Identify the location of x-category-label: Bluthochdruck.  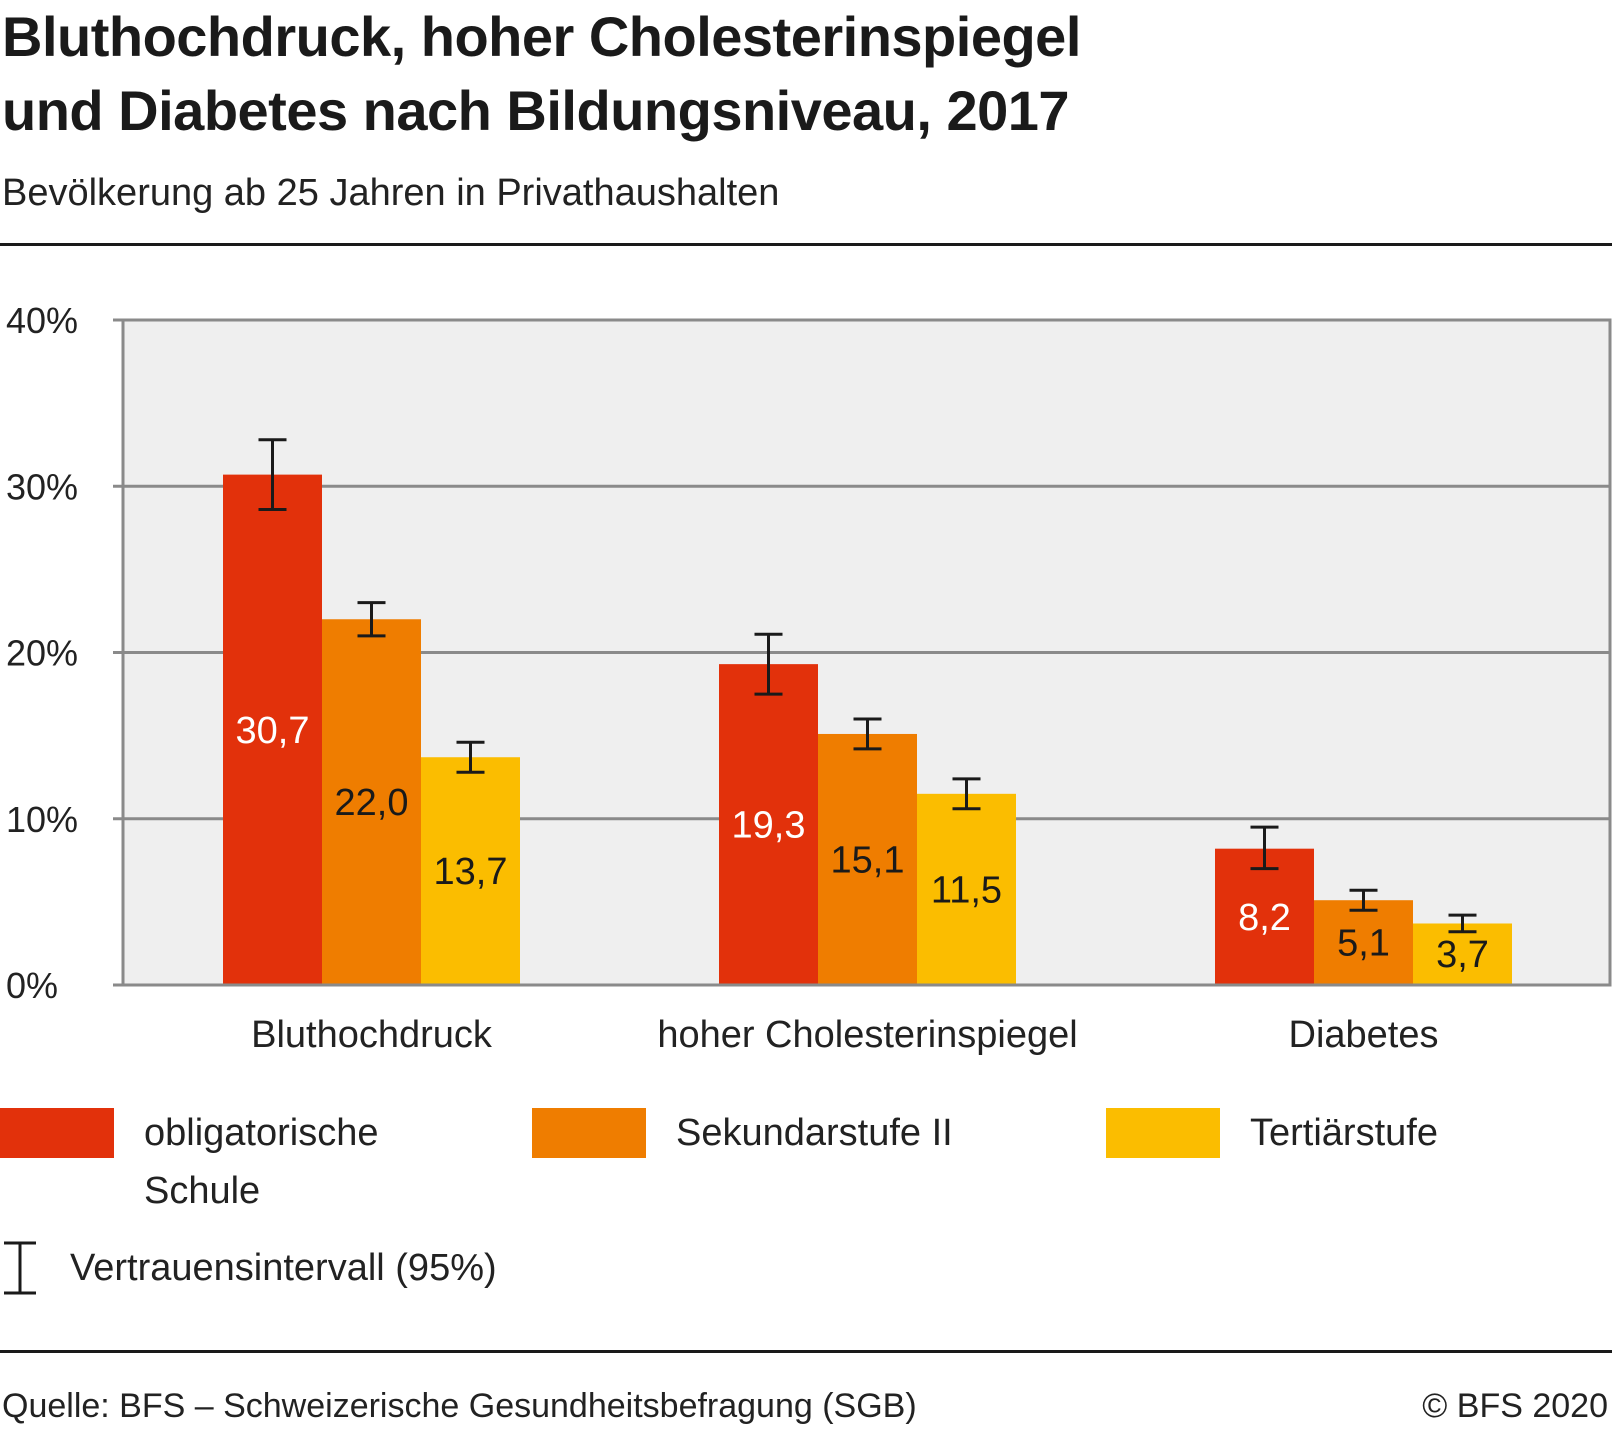
(372, 1035).